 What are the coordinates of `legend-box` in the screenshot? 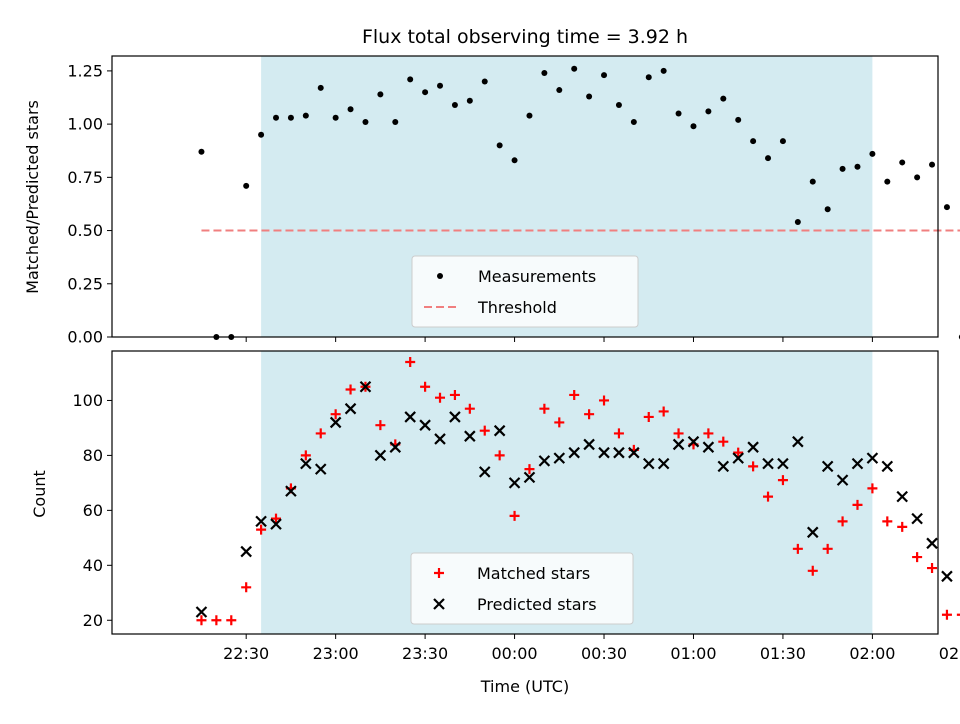 It's located at (522, 588).